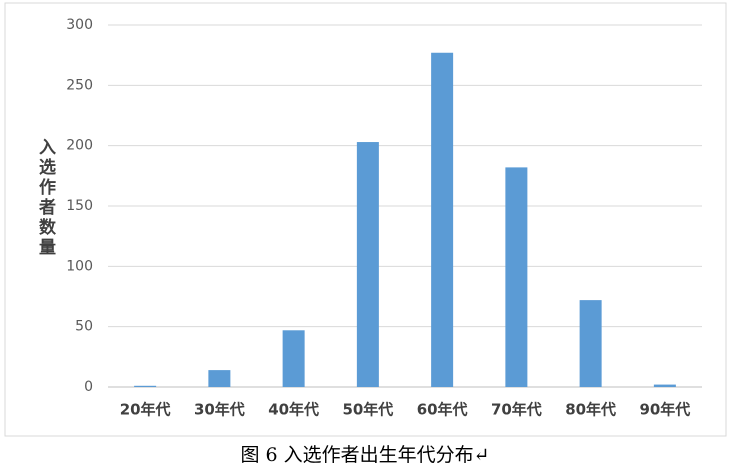 This screenshot has width=730, height=472. I want to click on x-tick-label: 20年代, so click(145, 410).